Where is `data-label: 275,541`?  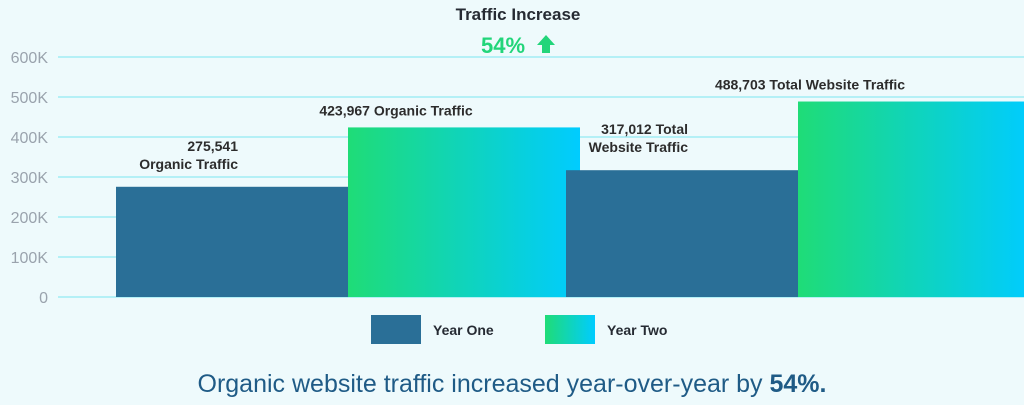
data-label: 275,541 is located at coordinates (212, 146).